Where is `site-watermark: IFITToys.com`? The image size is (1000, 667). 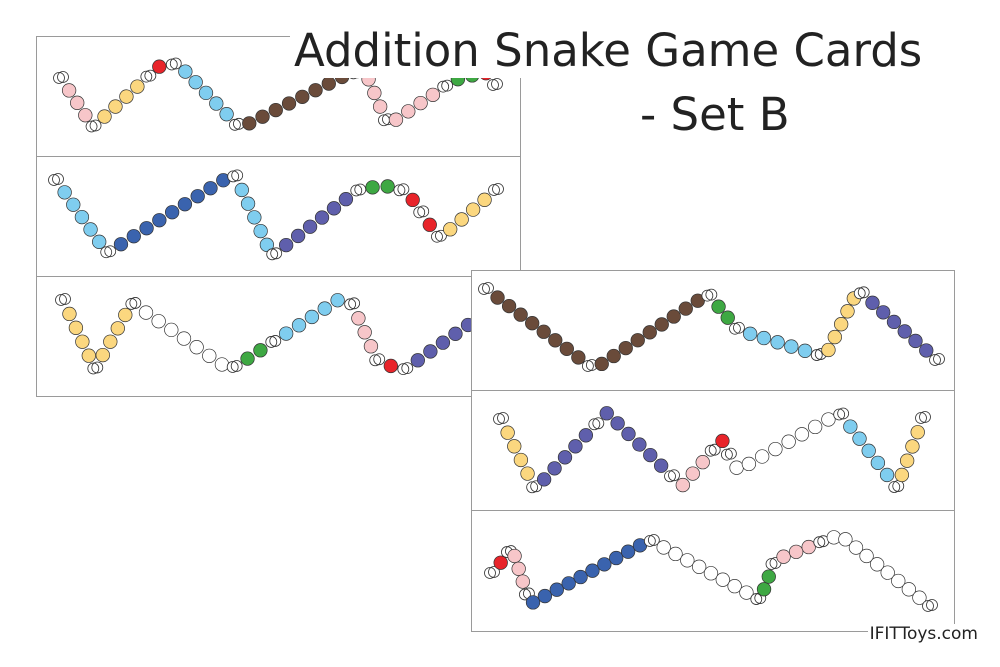 site-watermark: IFITToys.com is located at coordinates (923, 634).